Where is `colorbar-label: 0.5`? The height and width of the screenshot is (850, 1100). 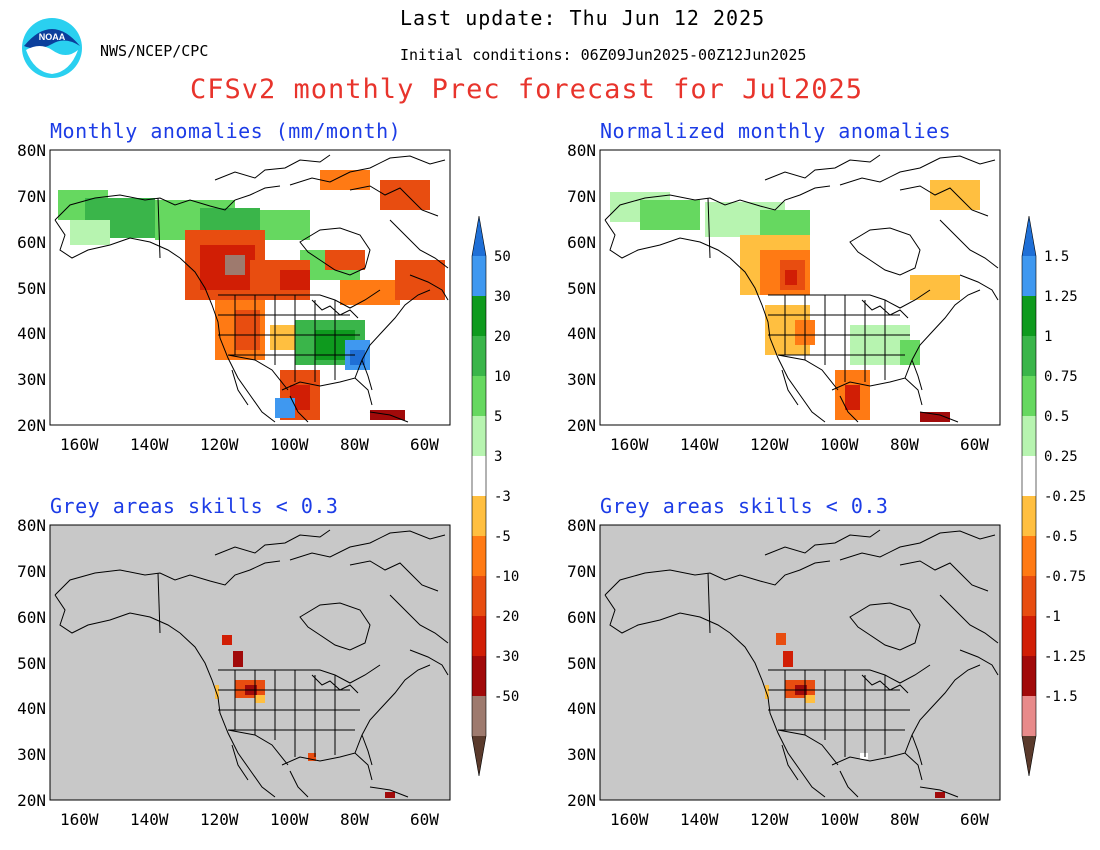 colorbar-label: 0.5 is located at coordinates (1056, 417).